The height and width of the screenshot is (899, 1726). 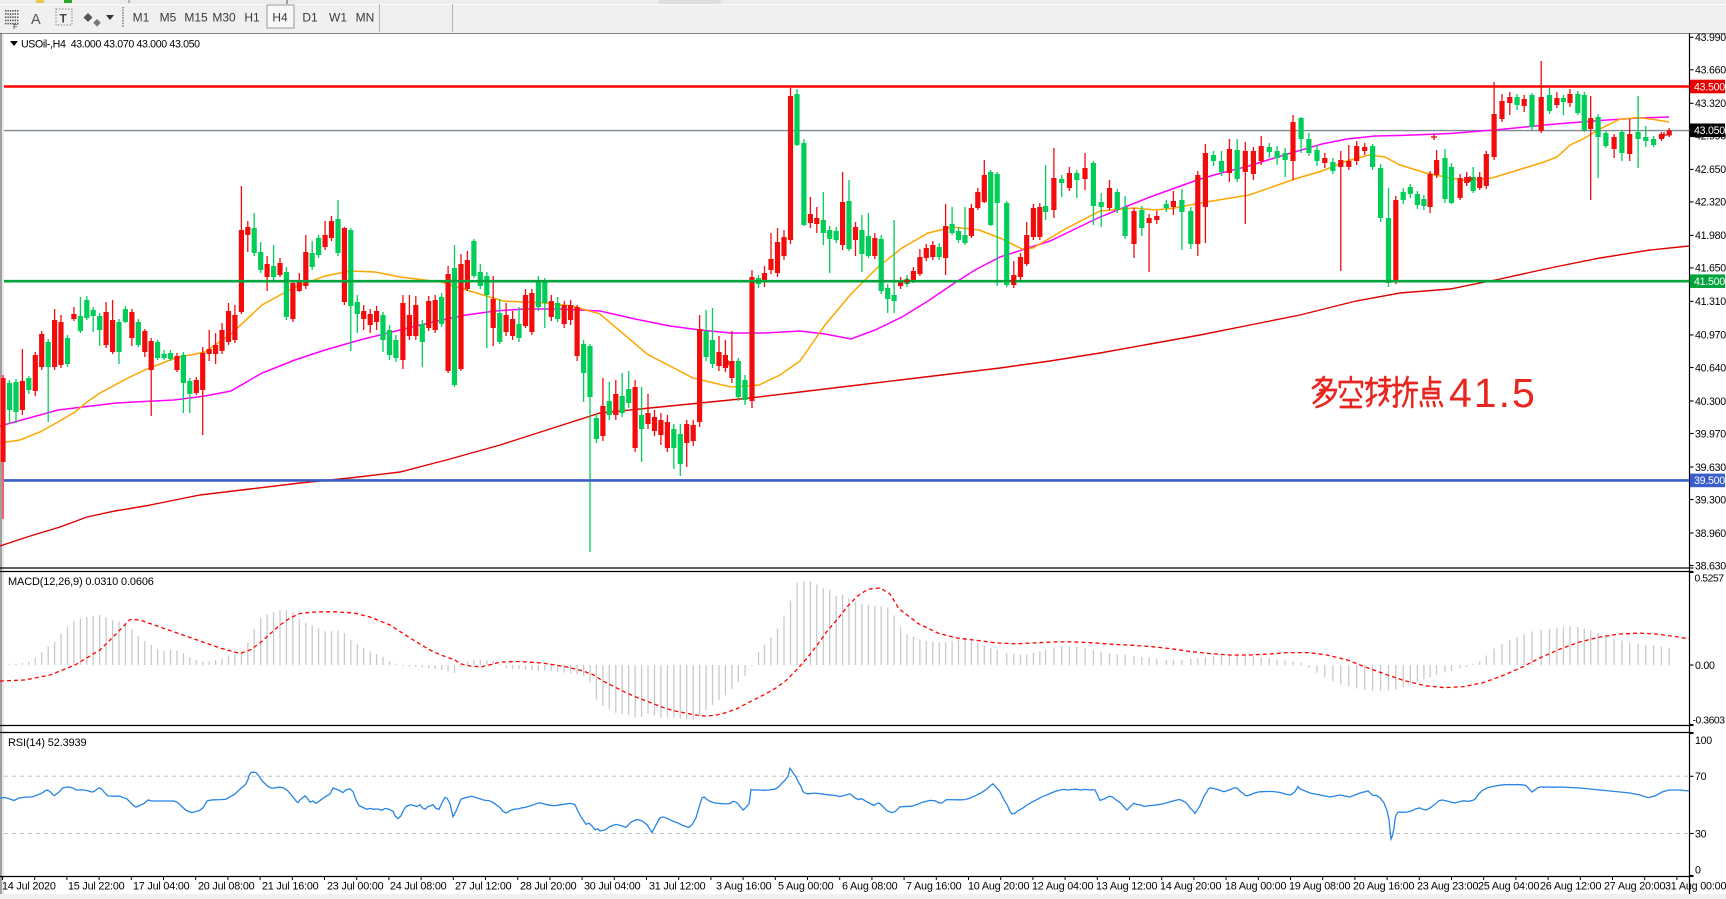 What do you see at coordinates (29, 887) in the screenshot?
I see `svg-text: 14 Jul 2020` at bounding box center [29, 887].